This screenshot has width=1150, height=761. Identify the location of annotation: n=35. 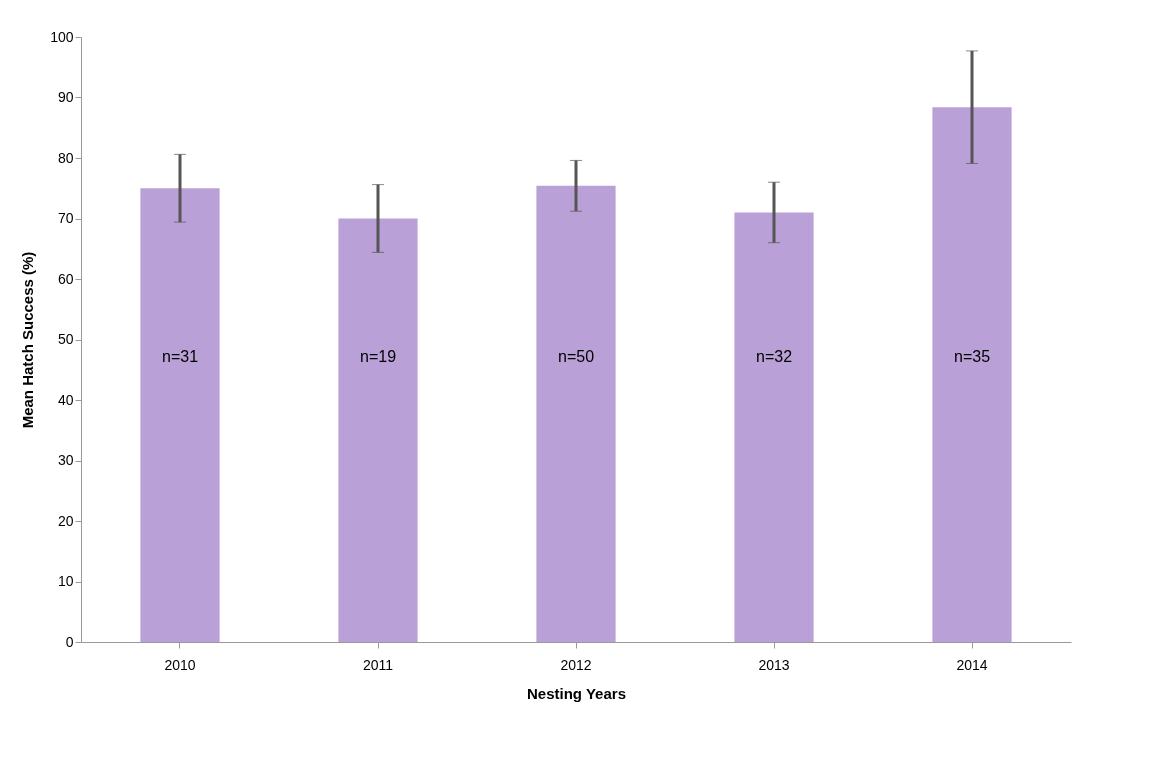
(972, 356).